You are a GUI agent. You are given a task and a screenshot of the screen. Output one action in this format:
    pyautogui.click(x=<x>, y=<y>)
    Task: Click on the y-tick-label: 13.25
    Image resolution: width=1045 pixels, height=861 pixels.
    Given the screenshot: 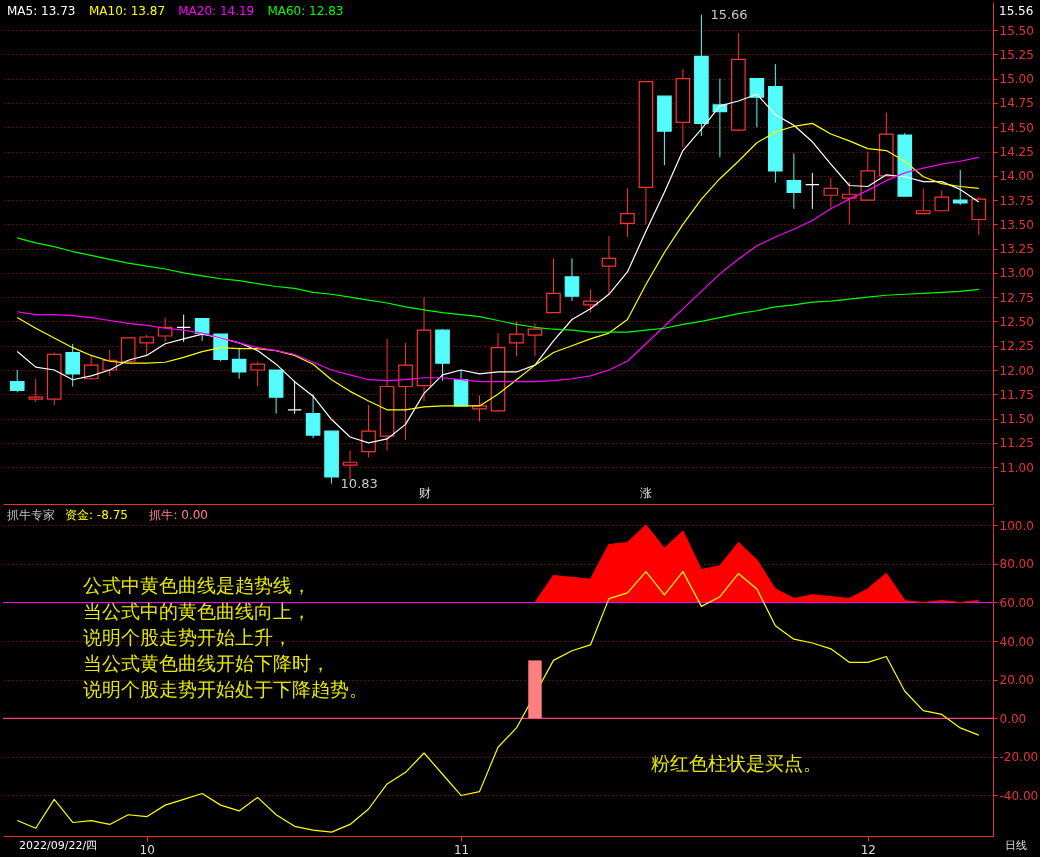 What is the action you would take?
    pyautogui.click(x=1016, y=249)
    